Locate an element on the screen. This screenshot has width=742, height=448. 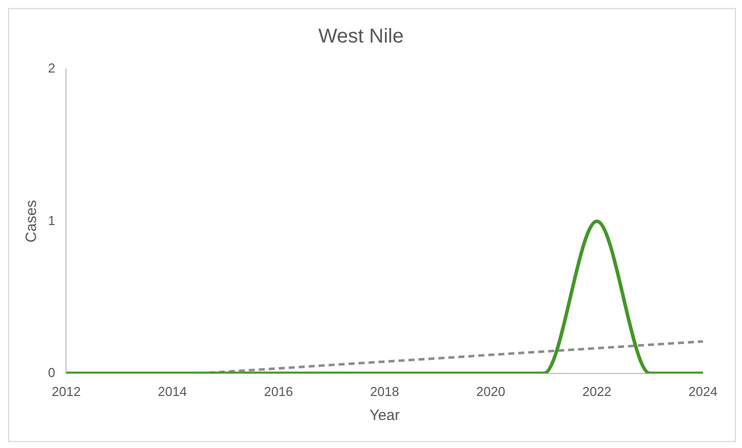
y-tick-label: 2 is located at coordinates (52, 68).